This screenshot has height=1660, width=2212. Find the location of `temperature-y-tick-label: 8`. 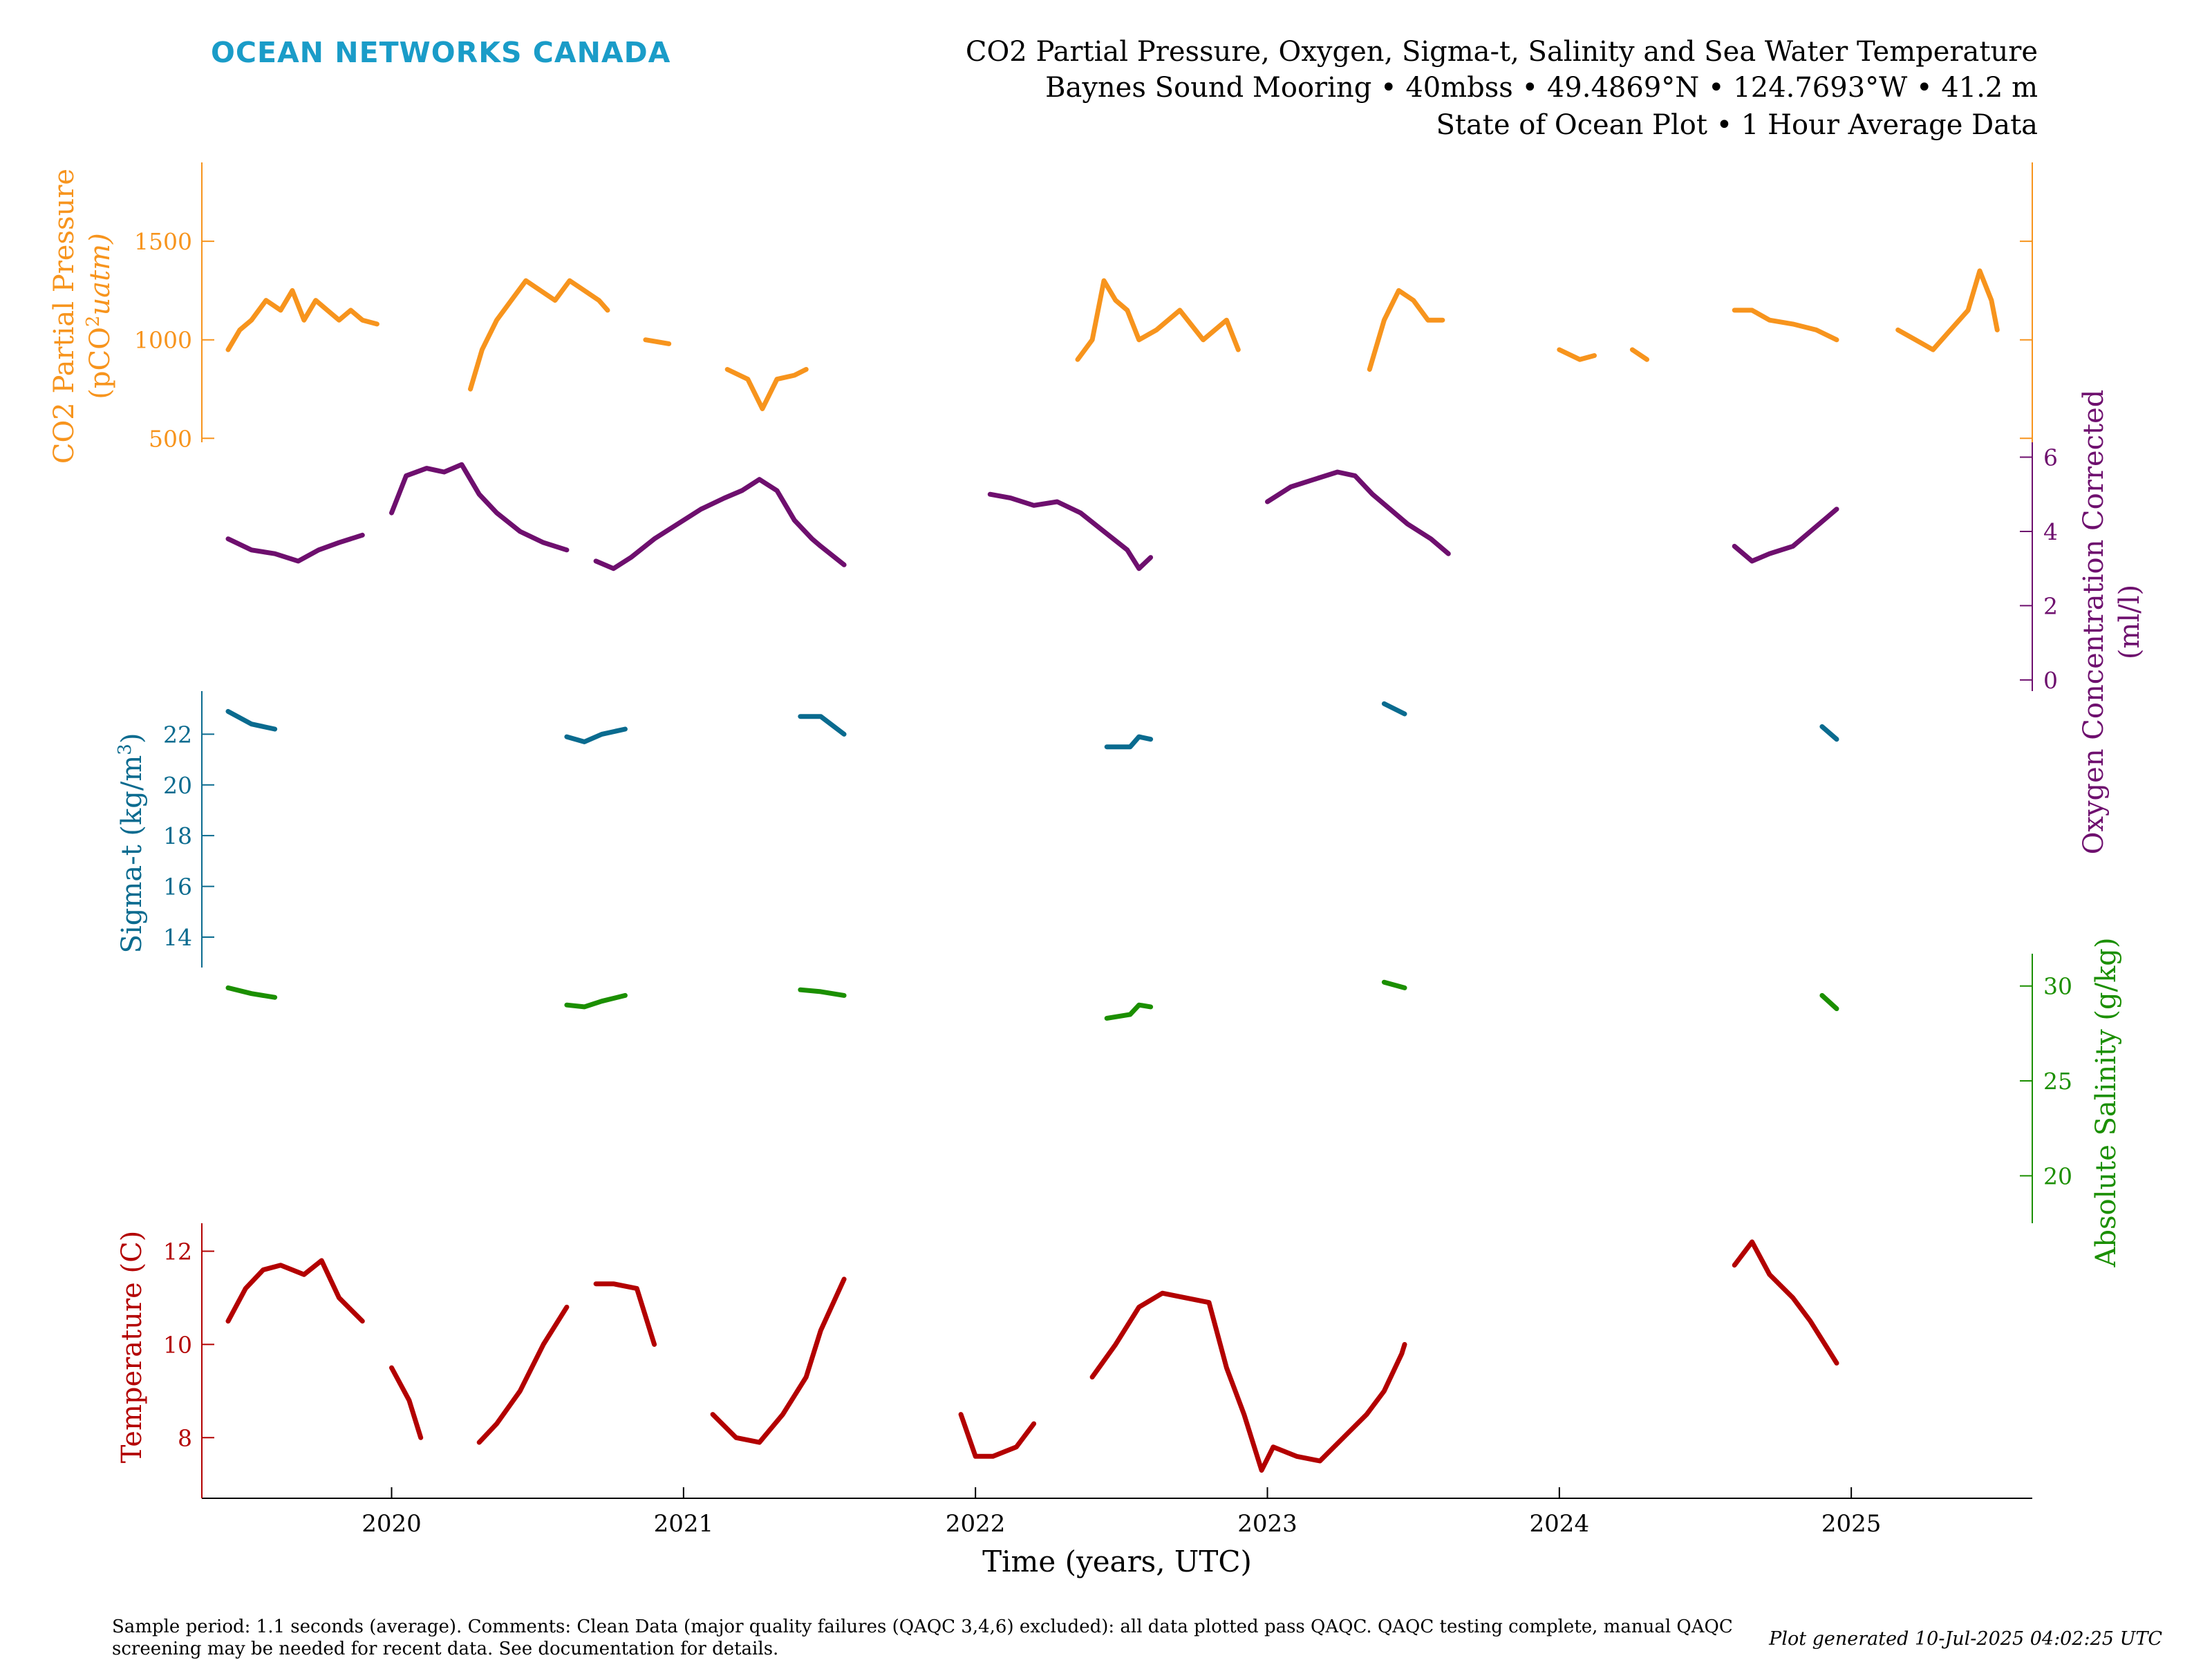

temperature-y-tick-label: 8 is located at coordinates (185, 1437).